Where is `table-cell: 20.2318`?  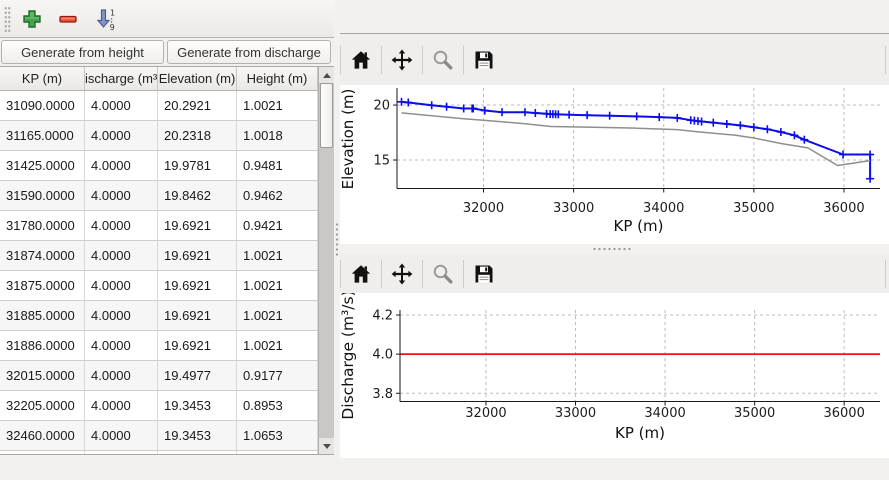
table-cell: 20.2318 is located at coordinates (197, 136).